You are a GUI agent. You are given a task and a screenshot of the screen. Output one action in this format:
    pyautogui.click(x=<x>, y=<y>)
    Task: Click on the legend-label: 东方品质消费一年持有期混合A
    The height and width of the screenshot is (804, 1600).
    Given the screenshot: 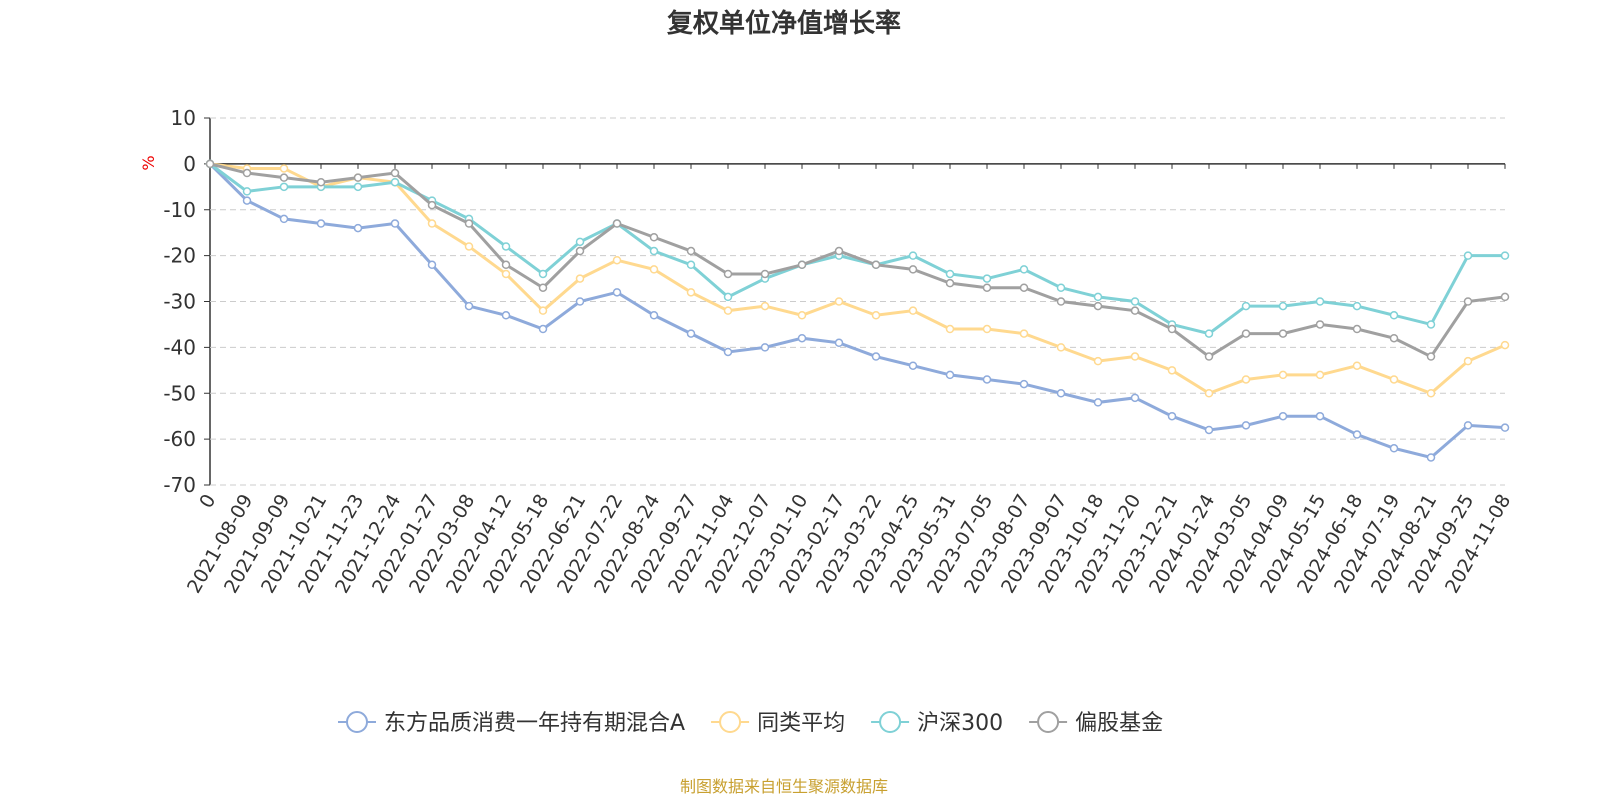 What is the action you would take?
    pyautogui.click(x=534, y=723)
    